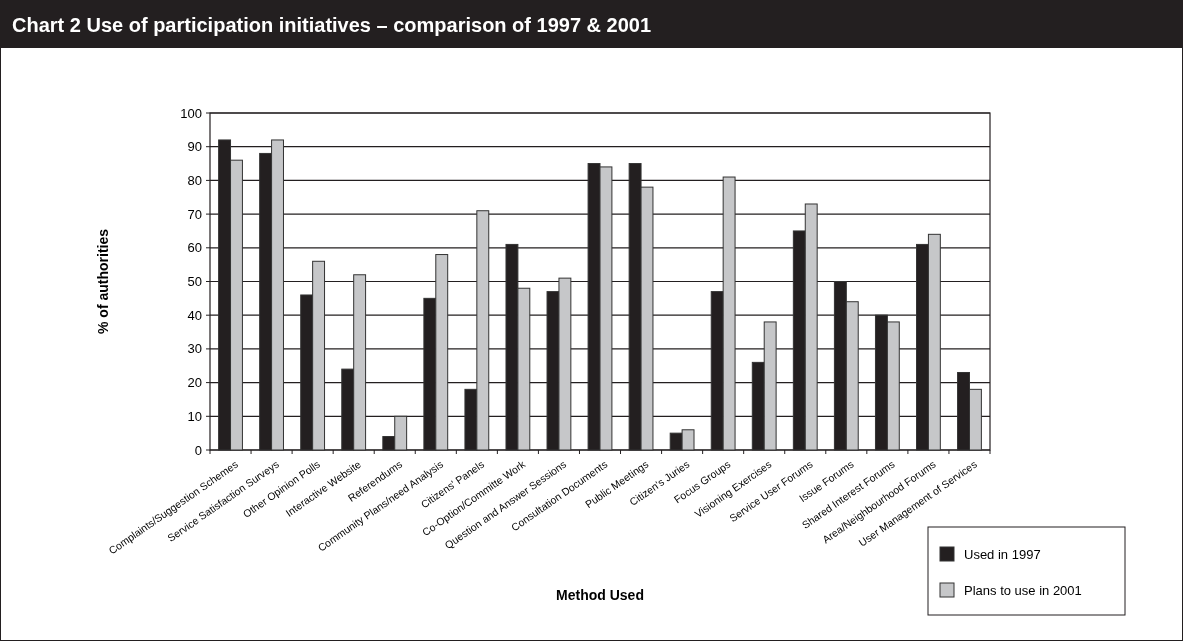 This screenshot has width=1183, height=641. What do you see at coordinates (194, 282) in the screenshot?
I see `y-tick-label: 50` at bounding box center [194, 282].